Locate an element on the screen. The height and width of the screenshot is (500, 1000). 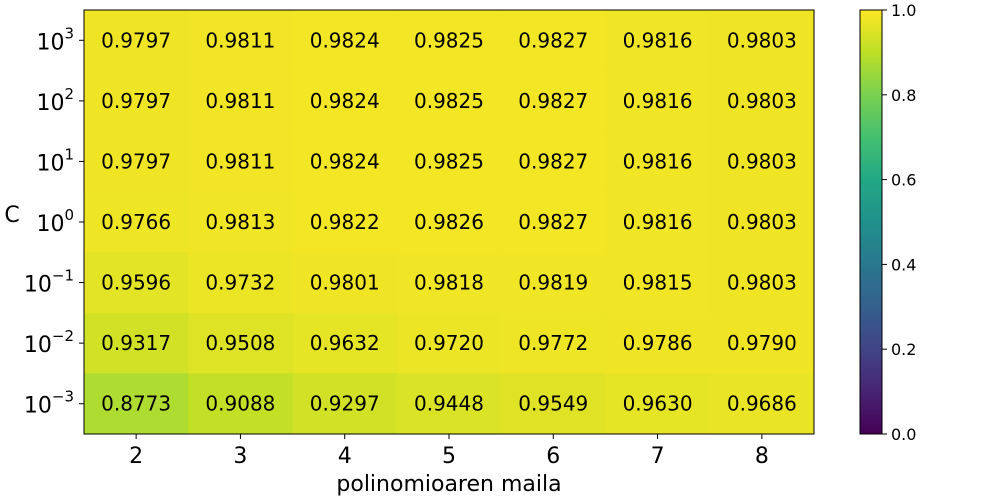
y-tick-label: 10⁰ is located at coordinates (55, 221).